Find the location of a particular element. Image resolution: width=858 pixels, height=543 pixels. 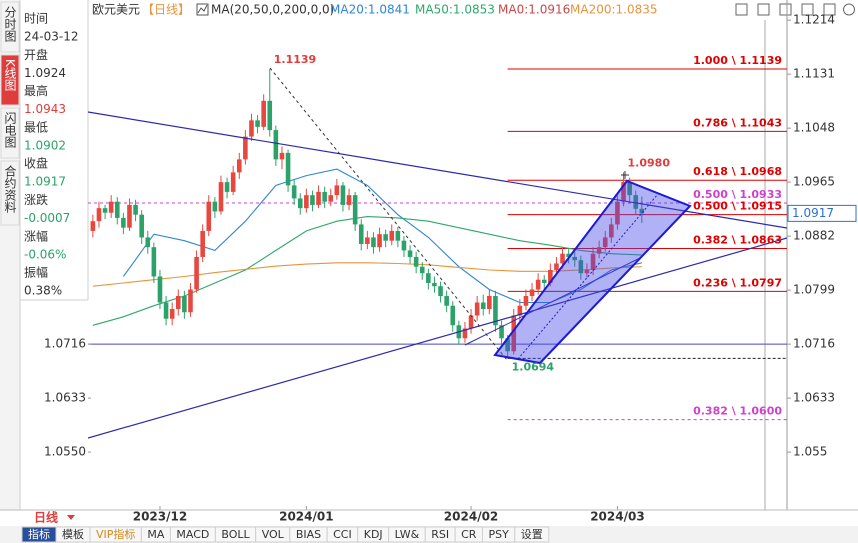

price-annotation: 1.0980 is located at coordinates (649, 162).